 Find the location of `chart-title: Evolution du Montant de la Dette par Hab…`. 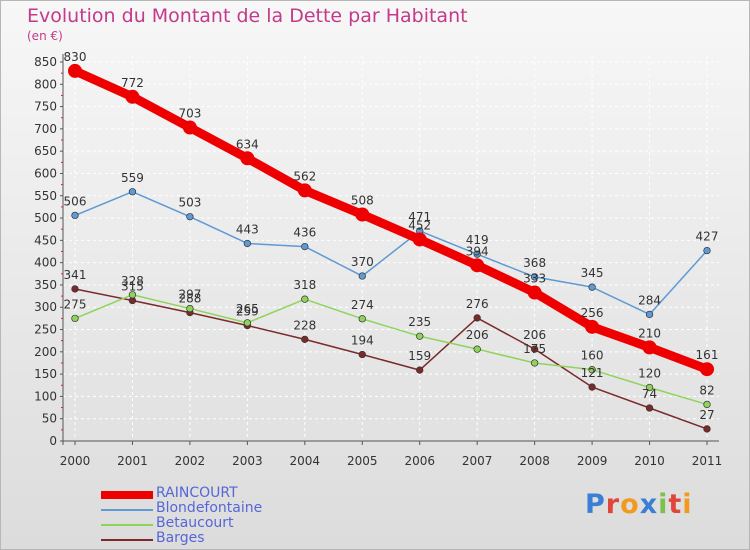

chart-title: Evolution du Montant de la Dette par Hab… is located at coordinates (247, 16).